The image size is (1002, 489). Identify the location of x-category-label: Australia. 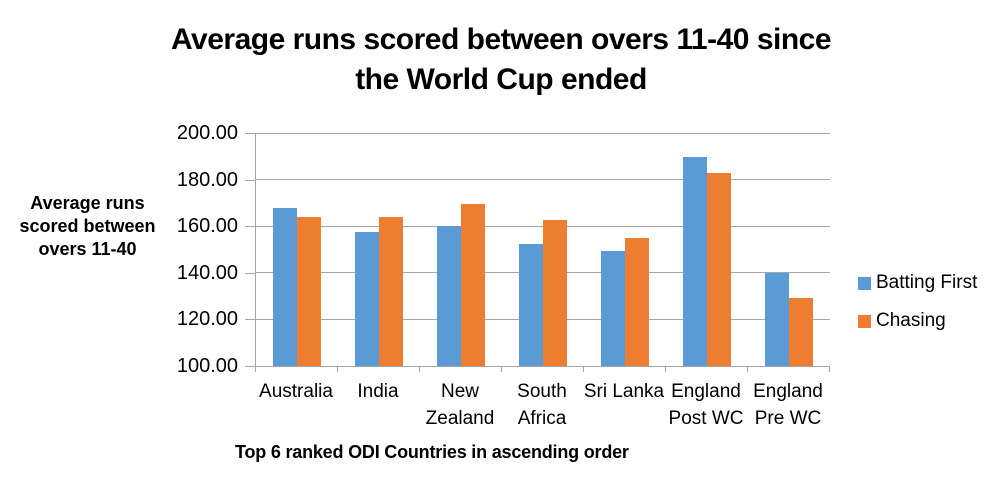
(296, 391).